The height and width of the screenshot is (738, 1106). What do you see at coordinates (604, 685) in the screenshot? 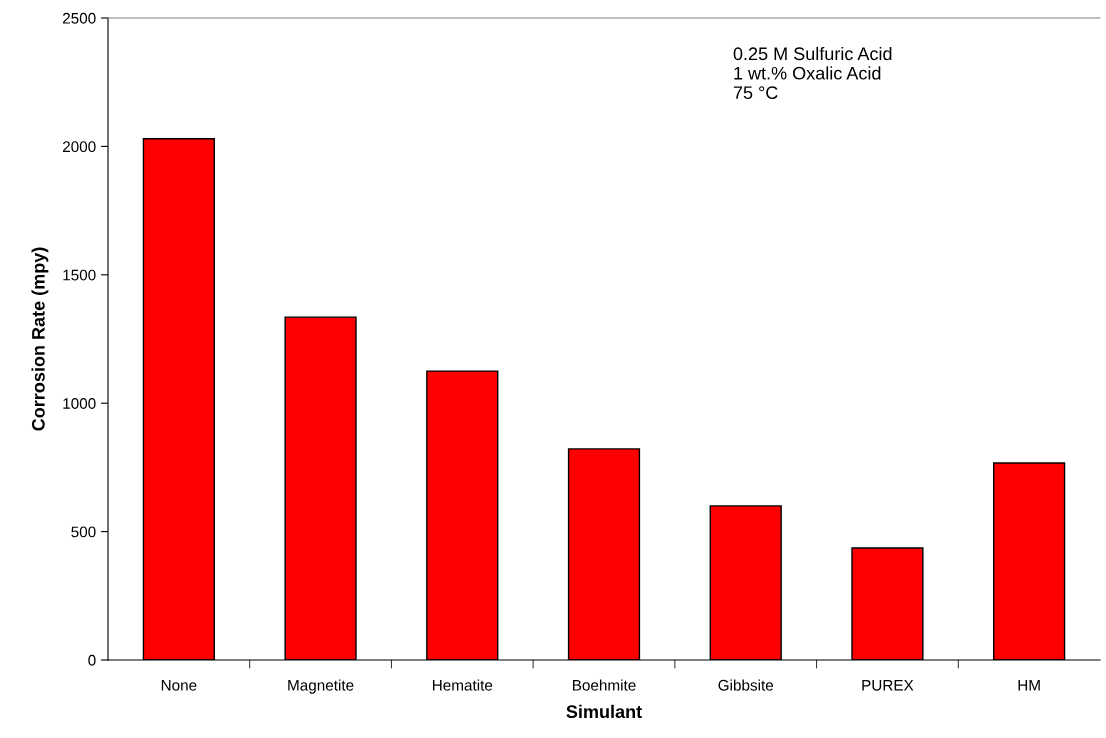
I see `x-tick-label: Boehmite` at bounding box center [604, 685].